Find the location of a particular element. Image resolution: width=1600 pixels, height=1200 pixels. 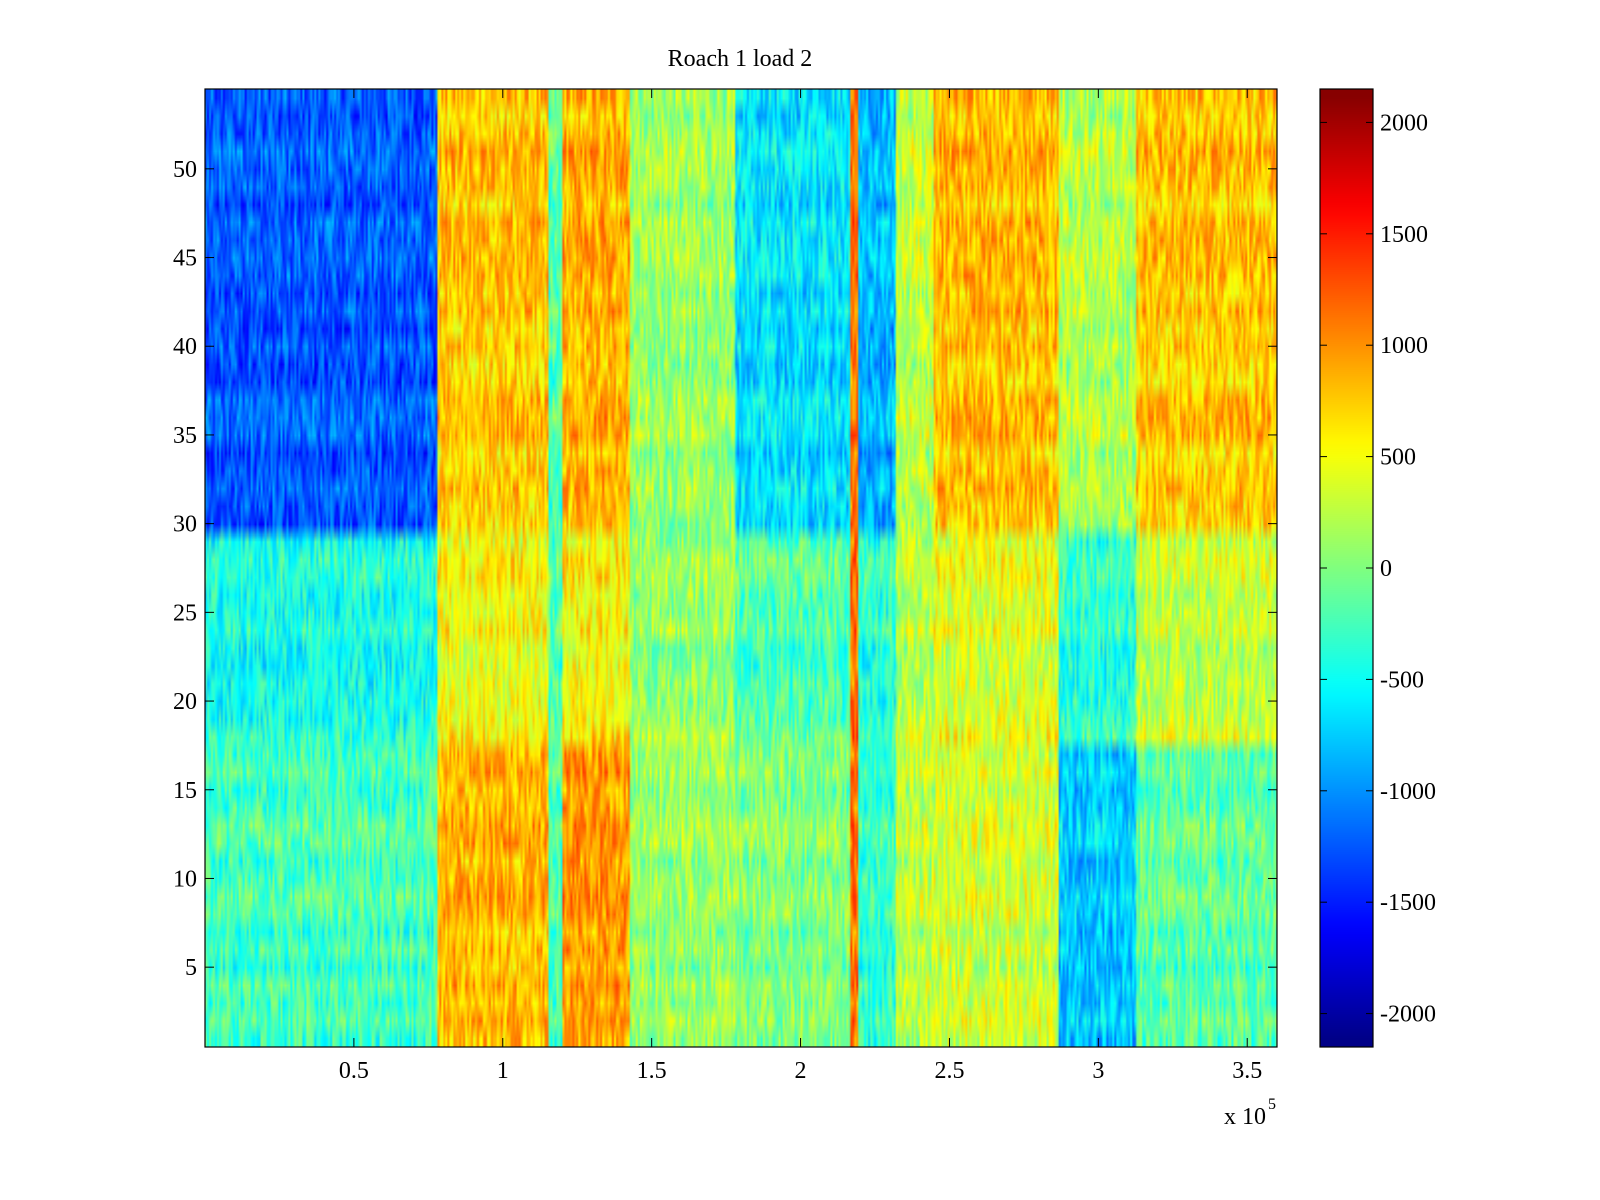

colorbar-tick-label: 2000 is located at coordinates (1404, 123).